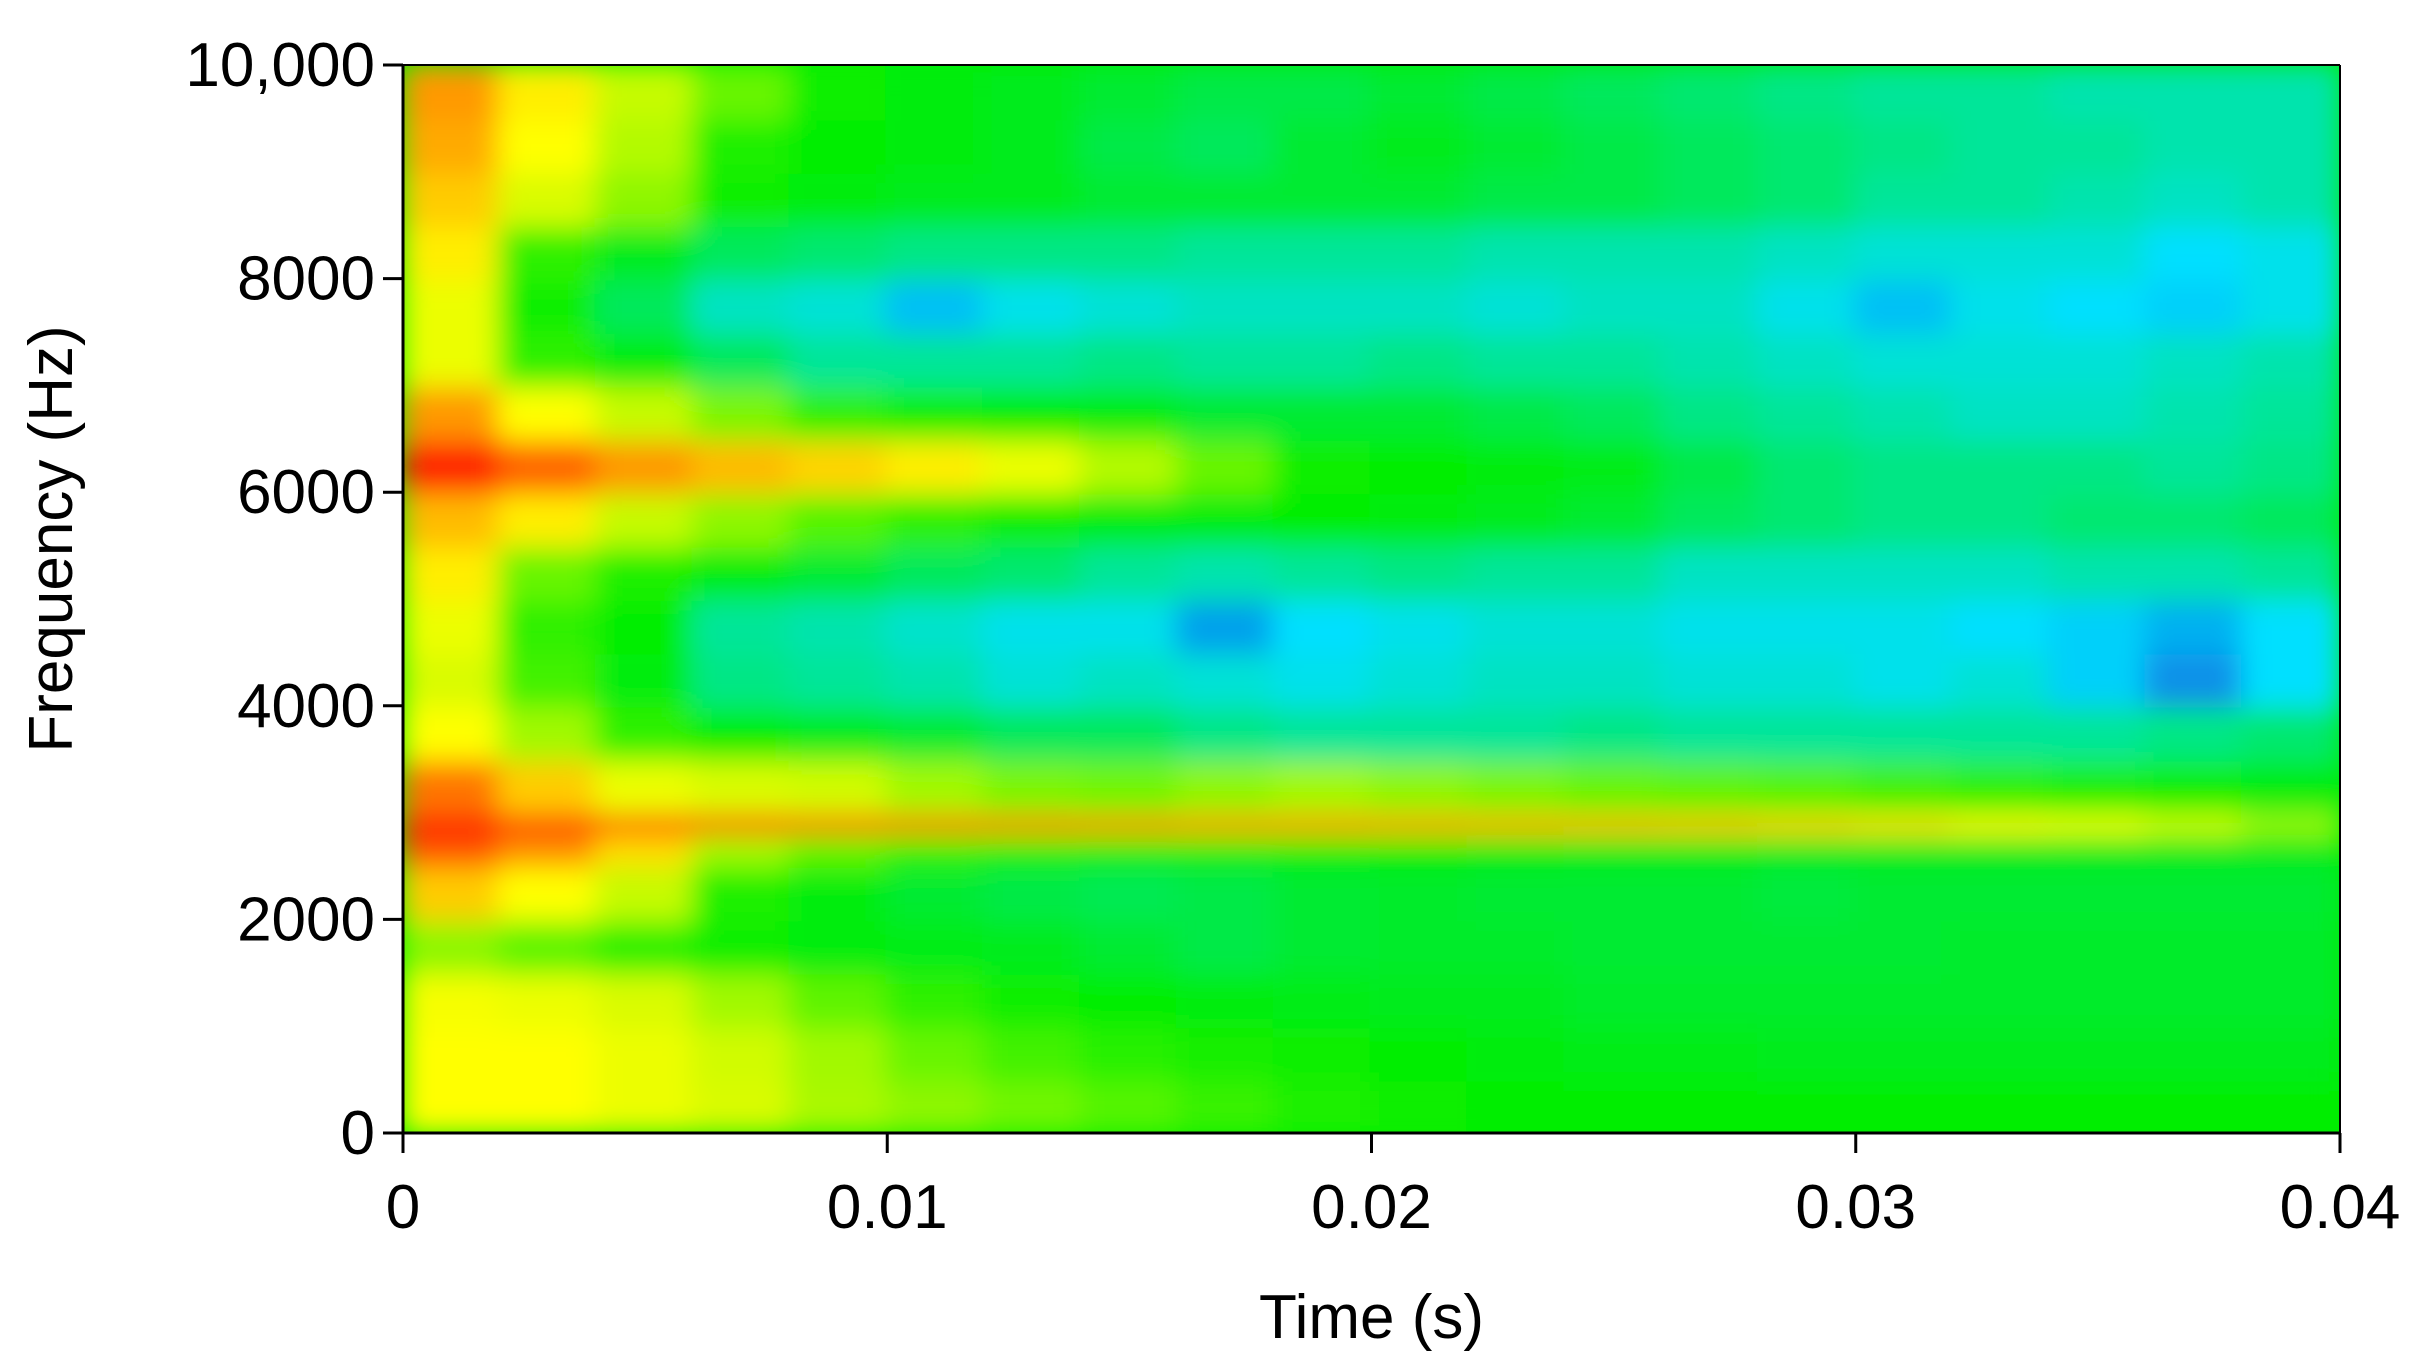 The image size is (2418, 1370). I want to click on y-axis-title: Frequency (Hz), so click(51, 538).